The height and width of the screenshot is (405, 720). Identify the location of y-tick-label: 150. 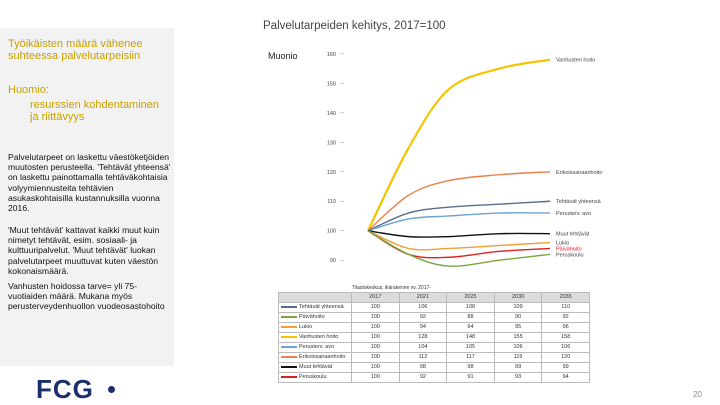
(331, 84).